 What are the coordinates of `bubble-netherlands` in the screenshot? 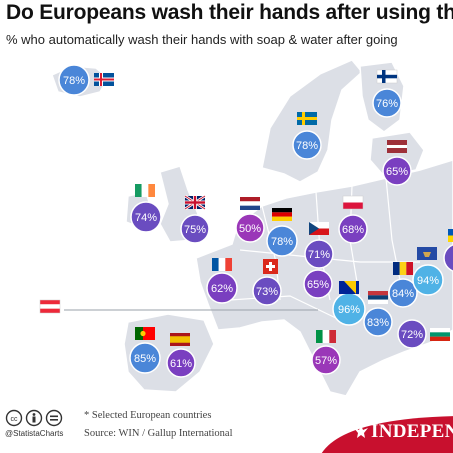 It's located at (250, 228).